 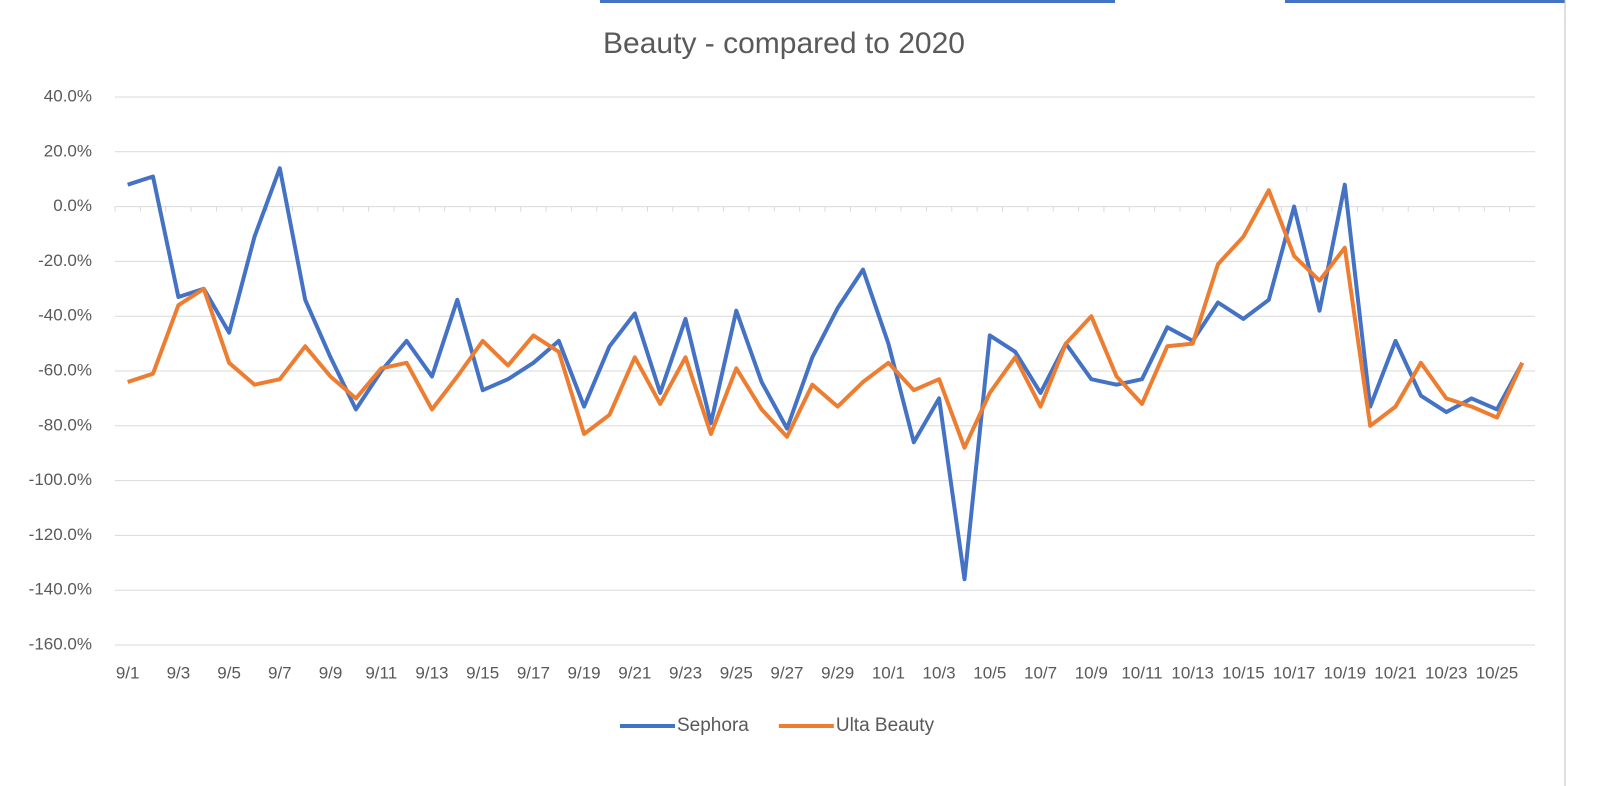 What do you see at coordinates (65, 369) in the screenshot?
I see `y-tick-label: -60.0%` at bounding box center [65, 369].